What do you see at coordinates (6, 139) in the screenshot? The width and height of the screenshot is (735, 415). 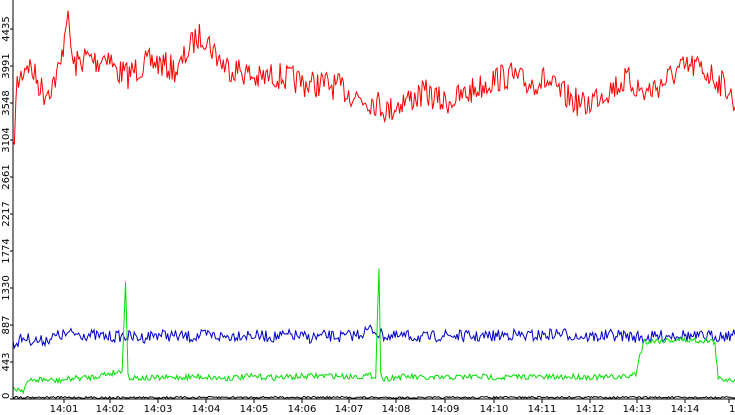 I see `y-tick-label: 3104` at bounding box center [6, 139].